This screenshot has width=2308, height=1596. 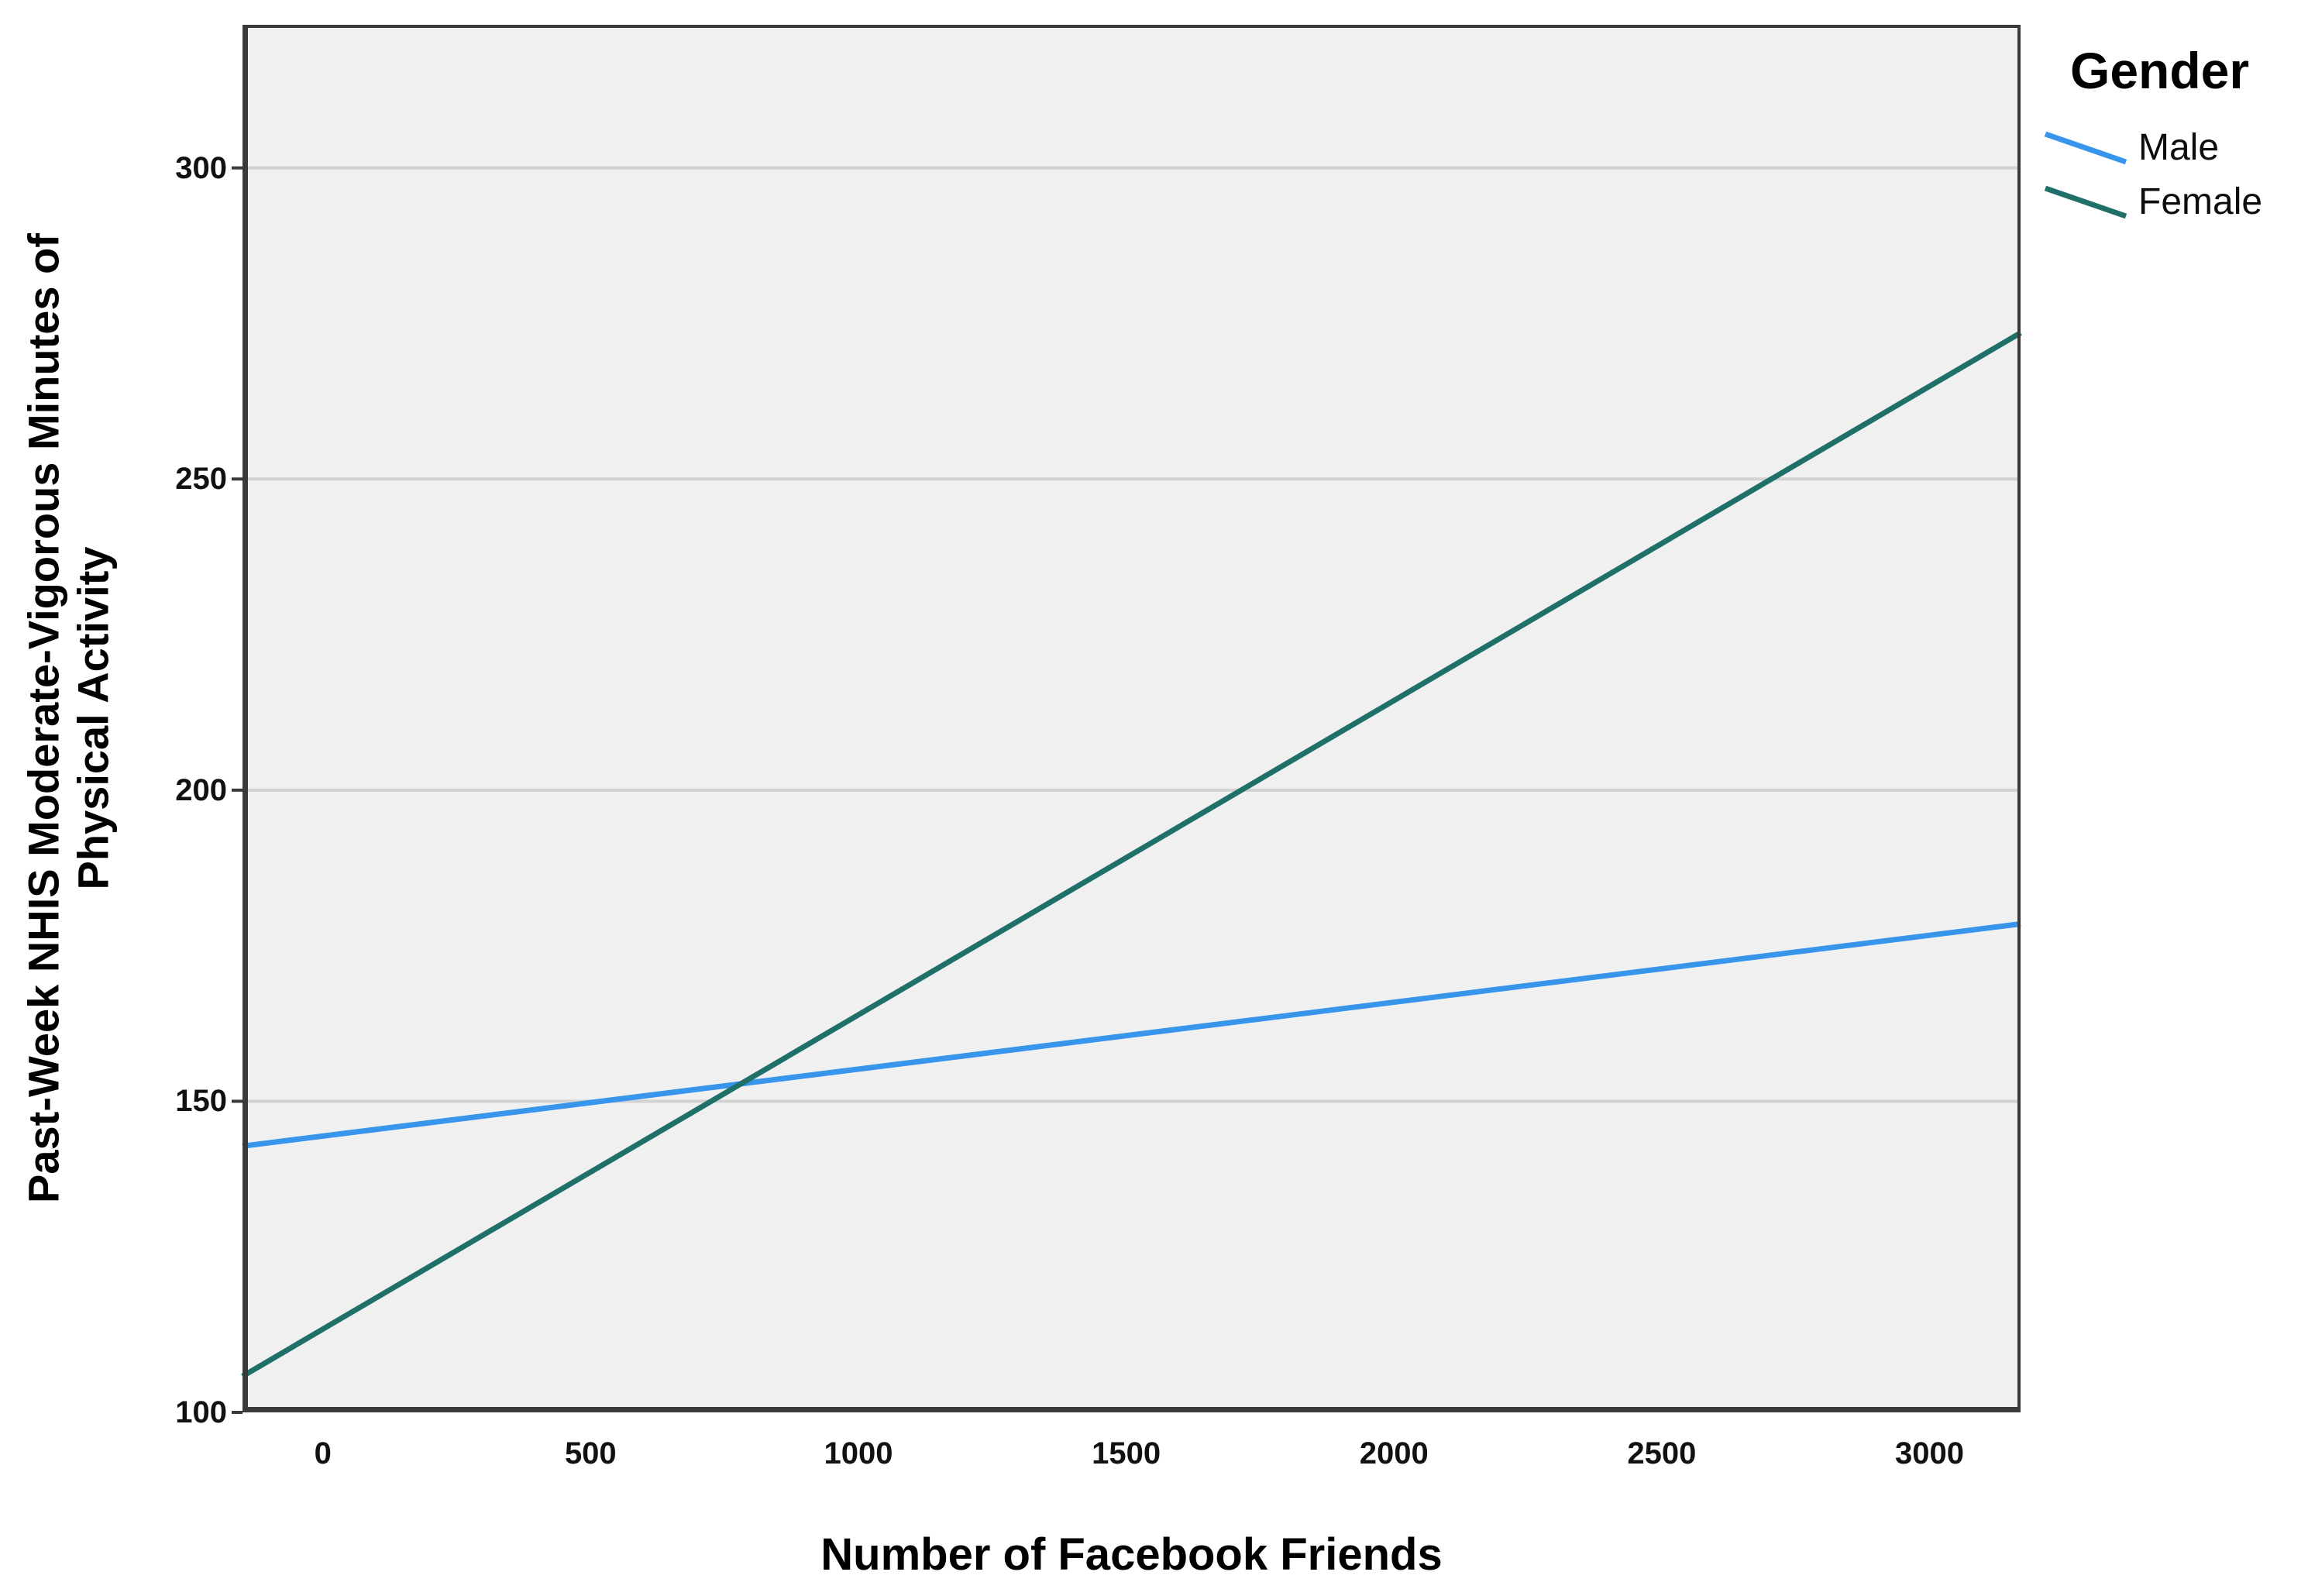 What do you see at coordinates (93, 718) in the screenshot?
I see `y-axis-title-line2: Physical Activity` at bounding box center [93, 718].